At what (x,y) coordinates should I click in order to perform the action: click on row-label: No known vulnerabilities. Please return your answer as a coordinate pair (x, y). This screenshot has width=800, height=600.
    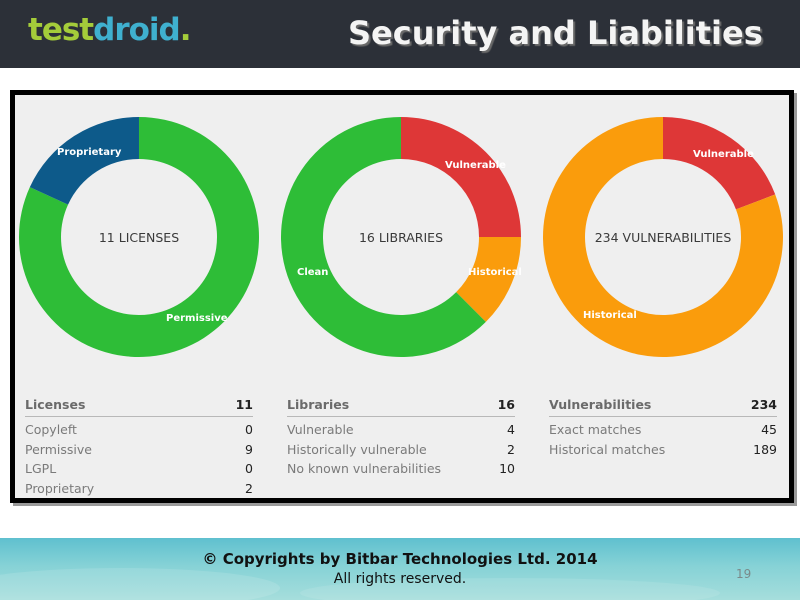
    Looking at the image, I should click on (364, 469).